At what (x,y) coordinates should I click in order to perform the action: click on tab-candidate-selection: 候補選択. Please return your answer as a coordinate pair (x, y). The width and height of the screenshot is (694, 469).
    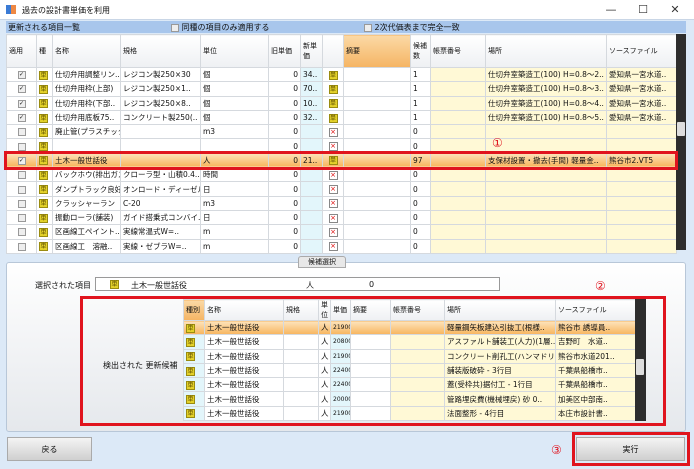
    Looking at the image, I should click on (322, 262).